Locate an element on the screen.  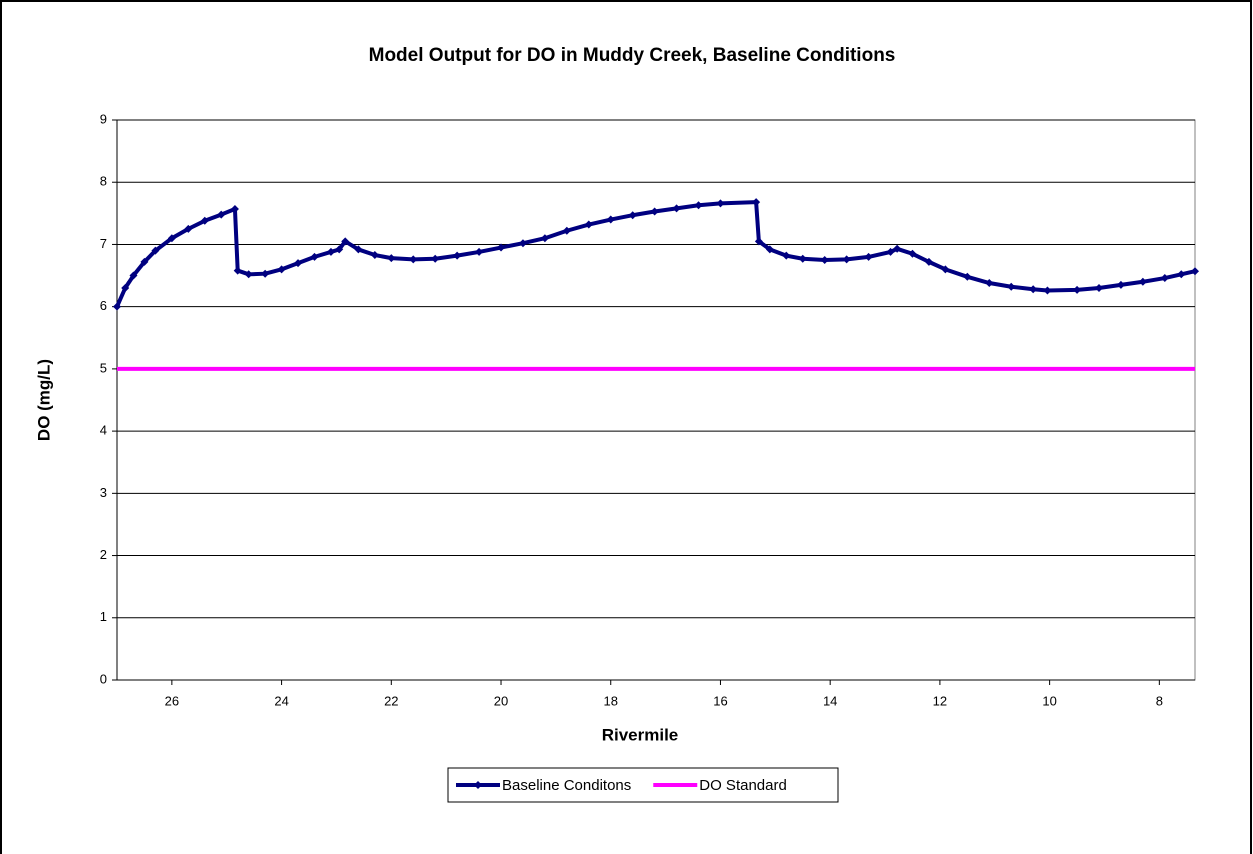
y-tick-label: 1 is located at coordinates (103, 616).